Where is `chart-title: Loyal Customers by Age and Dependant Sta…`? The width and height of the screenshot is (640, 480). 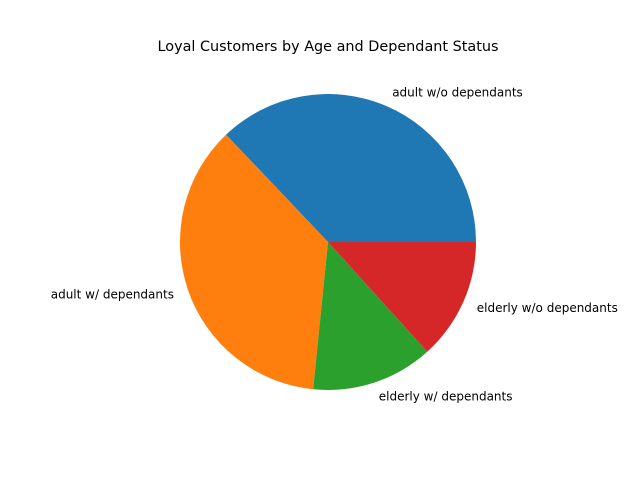
chart-title: Loyal Customers by Age and Dependant Sta… is located at coordinates (328, 47).